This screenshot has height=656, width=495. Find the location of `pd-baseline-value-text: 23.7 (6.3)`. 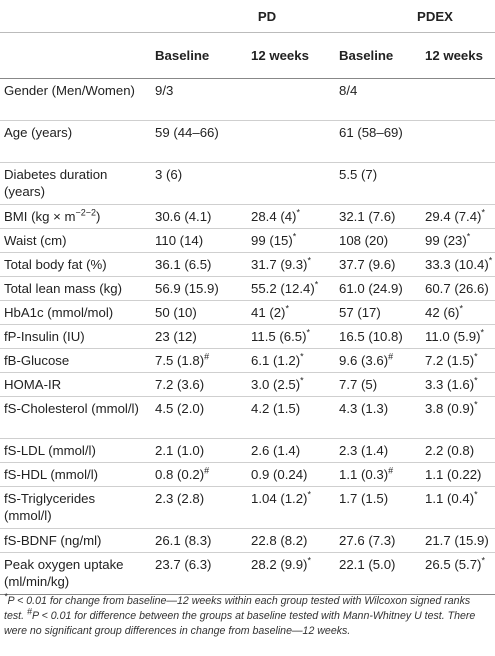

pd-baseline-value-text: 23.7 (6.3) is located at coordinates (183, 564).